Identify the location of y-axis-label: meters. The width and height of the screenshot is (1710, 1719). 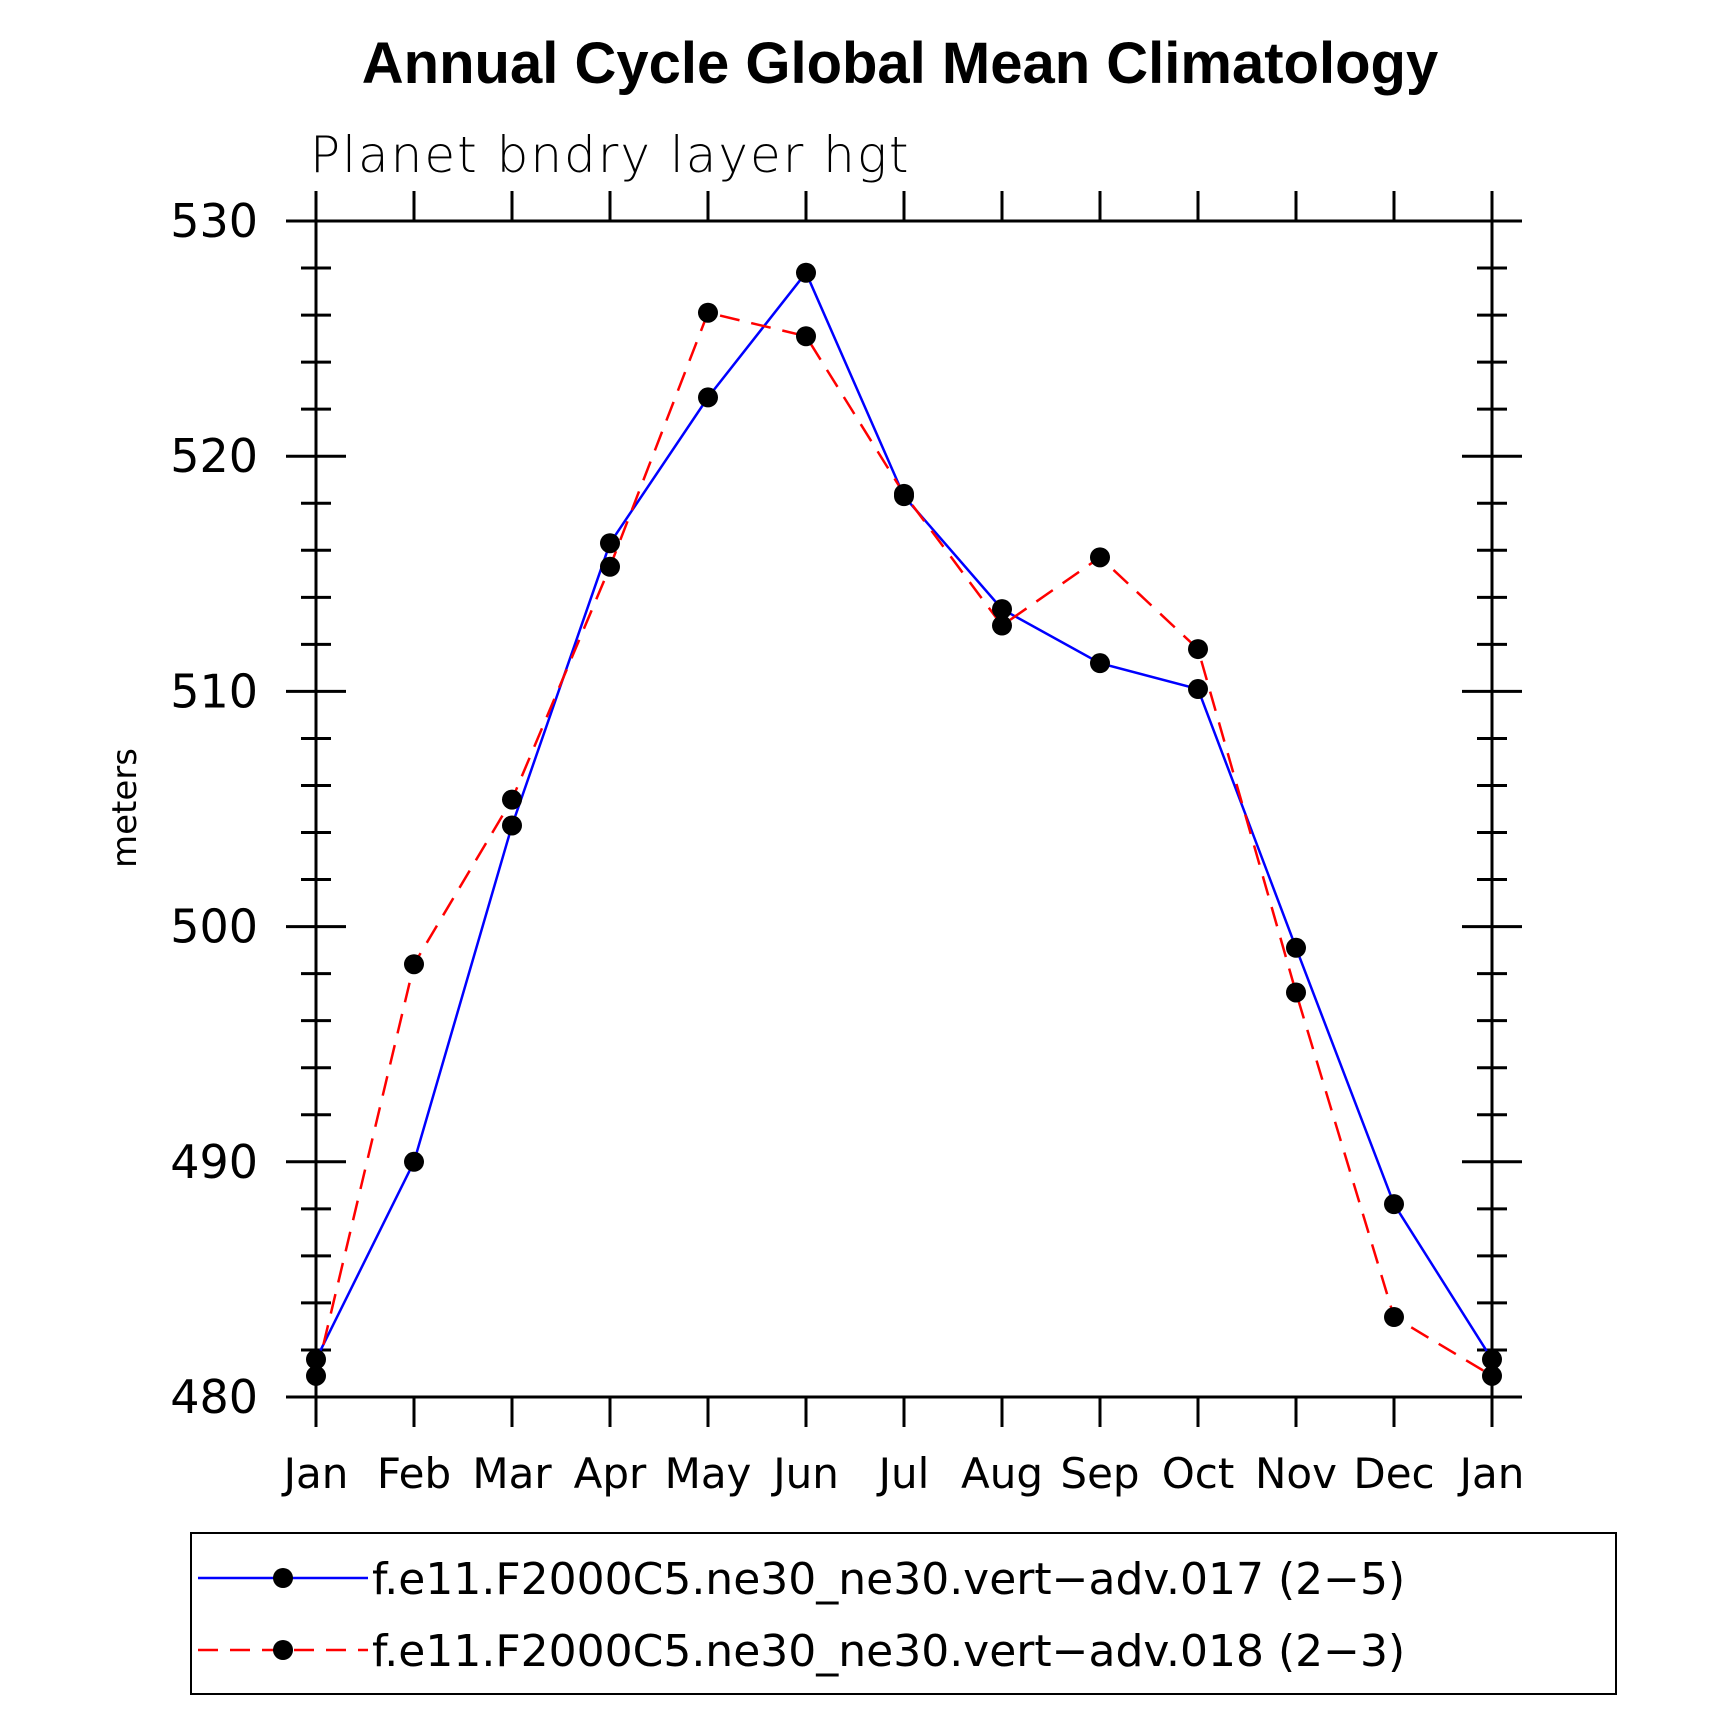
(125, 808).